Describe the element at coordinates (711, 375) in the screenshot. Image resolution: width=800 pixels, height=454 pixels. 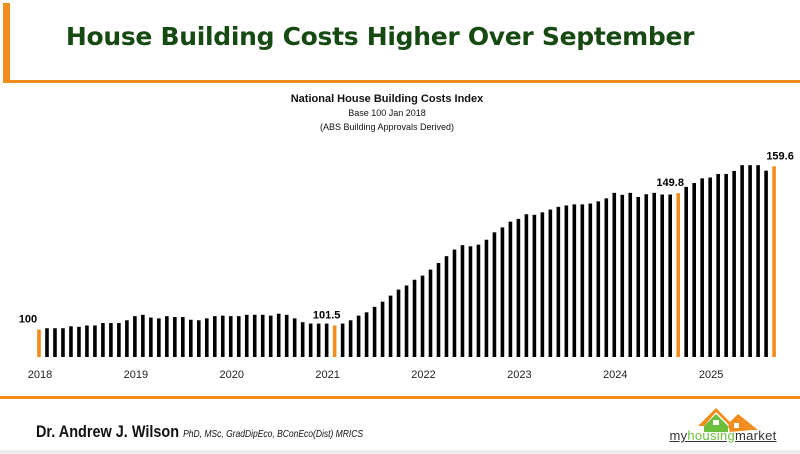
I see `x-tick-label: 2025` at that location.